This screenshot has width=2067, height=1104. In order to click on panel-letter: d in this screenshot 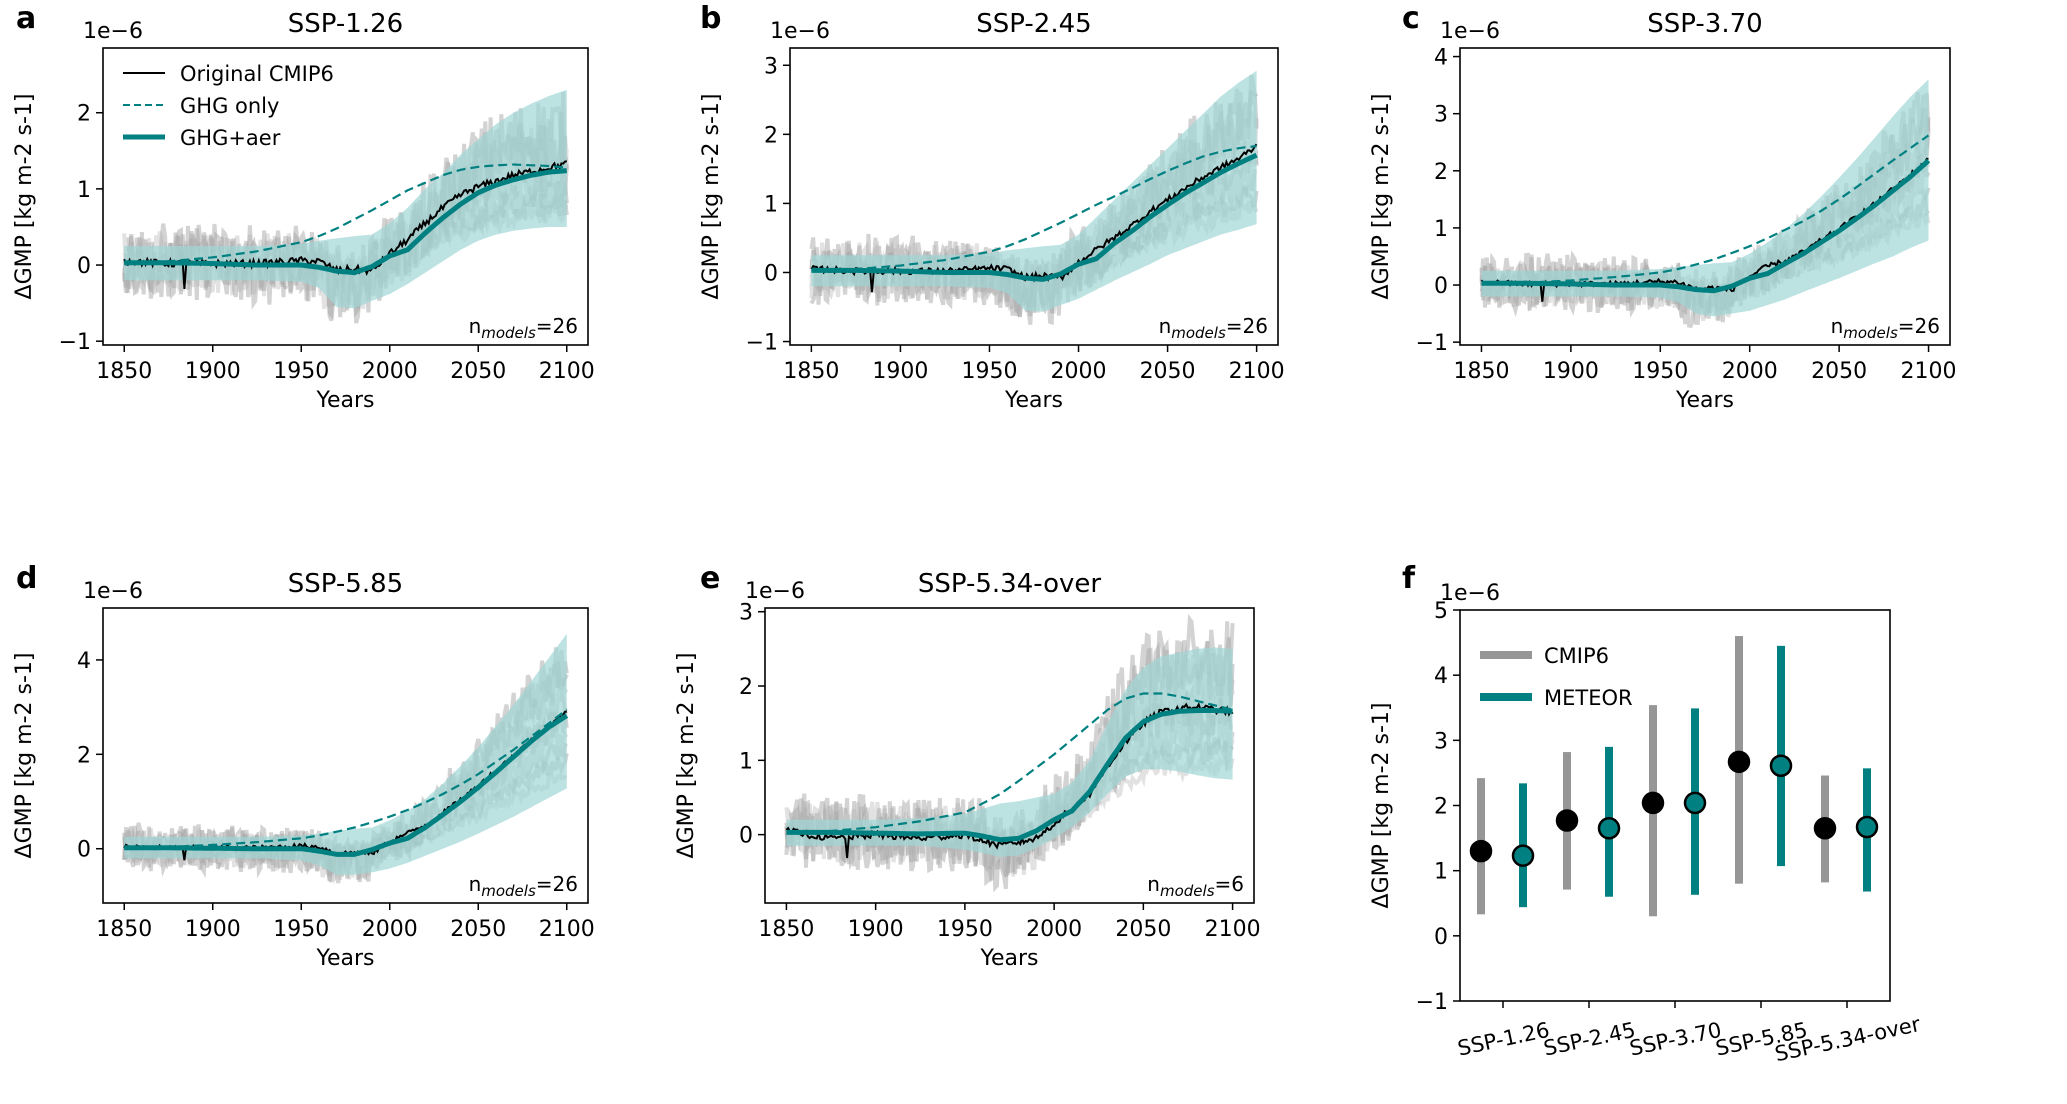, I will do `click(26, 578)`.